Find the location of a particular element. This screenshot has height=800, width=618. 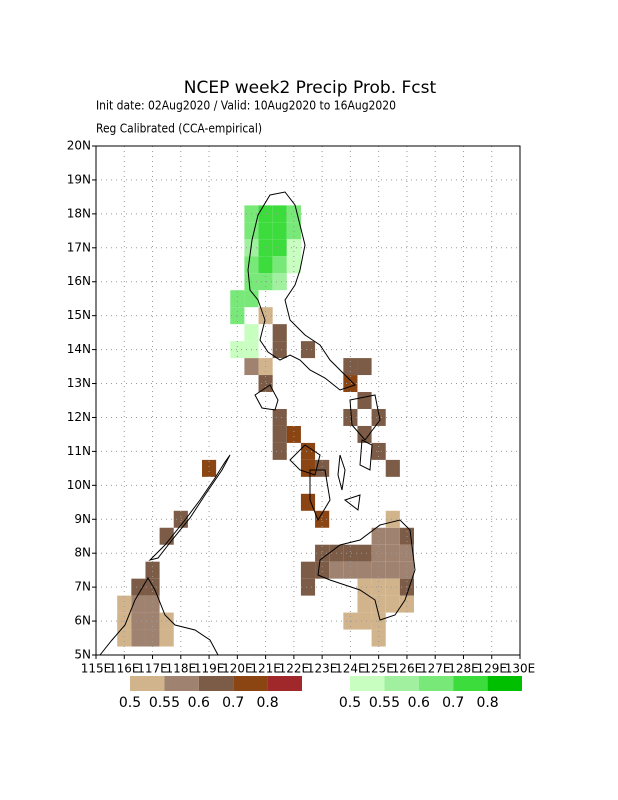

y-tick-label: 11N is located at coordinates (79, 451).